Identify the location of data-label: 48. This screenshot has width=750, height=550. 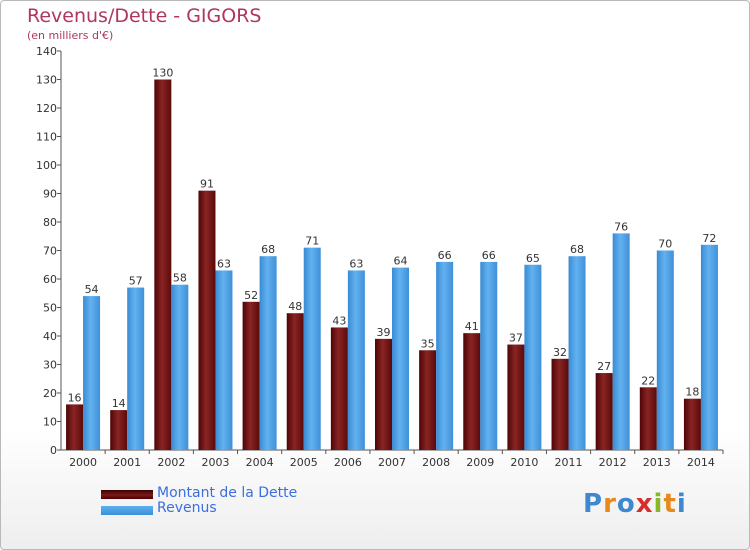
(295, 306).